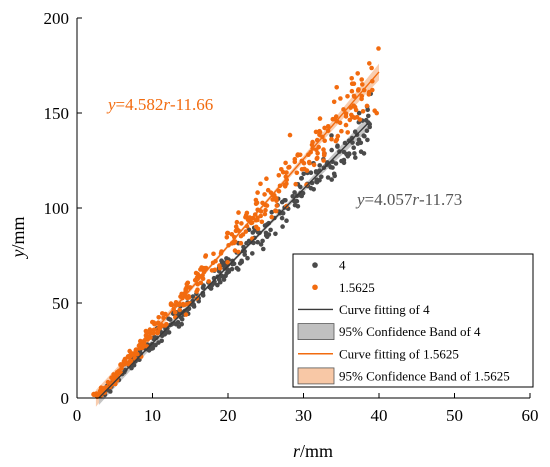  I want to click on x-tick-label: 50, so click(454, 415).